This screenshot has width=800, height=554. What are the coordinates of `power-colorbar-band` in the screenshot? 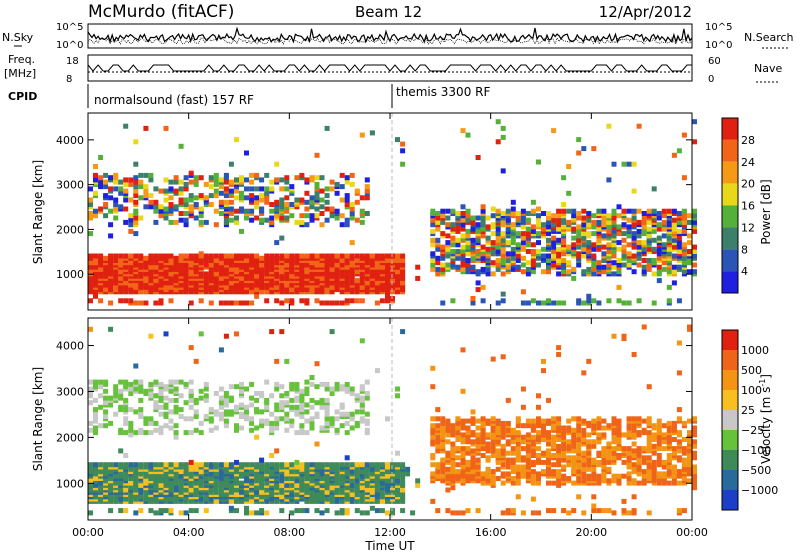 It's located at (730, 194).